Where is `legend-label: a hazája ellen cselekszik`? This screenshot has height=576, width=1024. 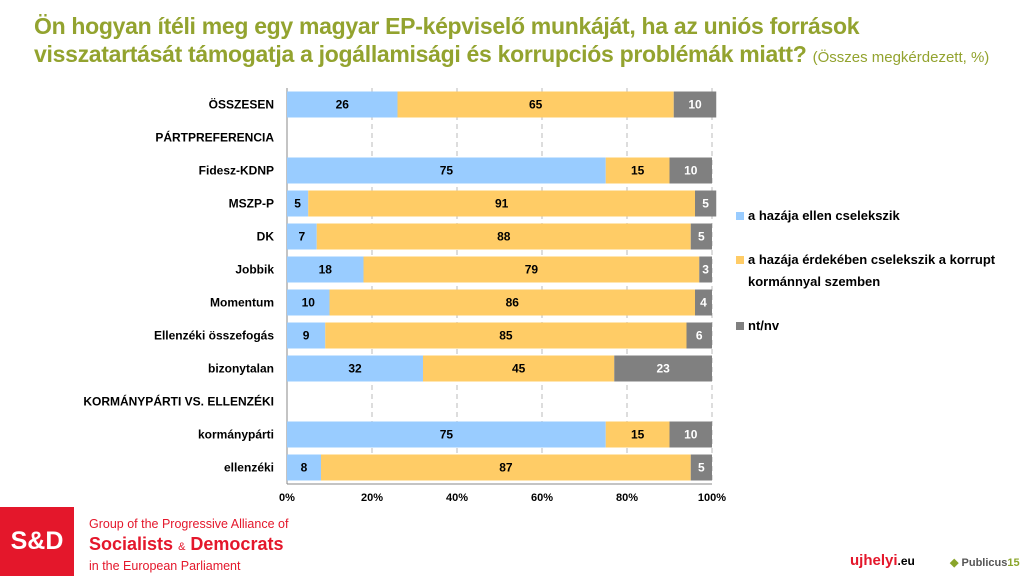
legend-label: a hazája ellen cselekszik is located at coordinates (824, 215).